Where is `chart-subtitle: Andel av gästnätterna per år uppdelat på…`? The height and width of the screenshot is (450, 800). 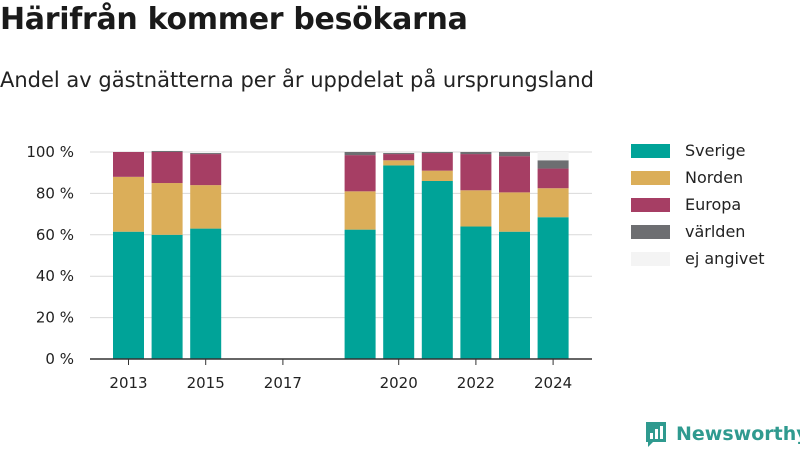 chart-subtitle: Andel av gästnätterna per år uppdelat på… is located at coordinates (297, 80).